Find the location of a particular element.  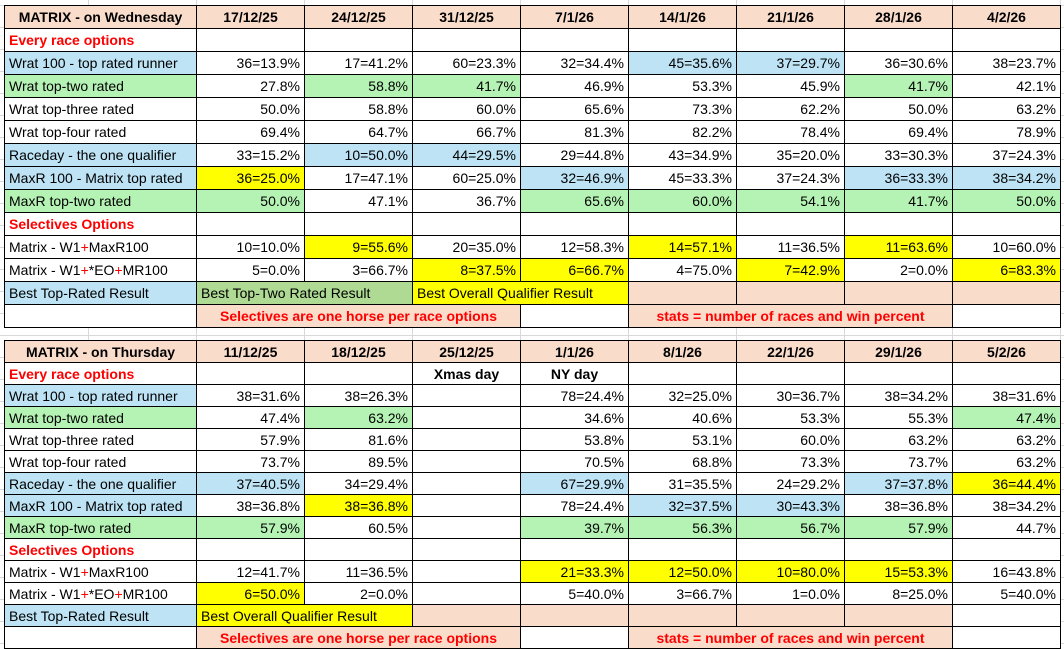

section-label: Every race options is located at coordinates (100, 40).